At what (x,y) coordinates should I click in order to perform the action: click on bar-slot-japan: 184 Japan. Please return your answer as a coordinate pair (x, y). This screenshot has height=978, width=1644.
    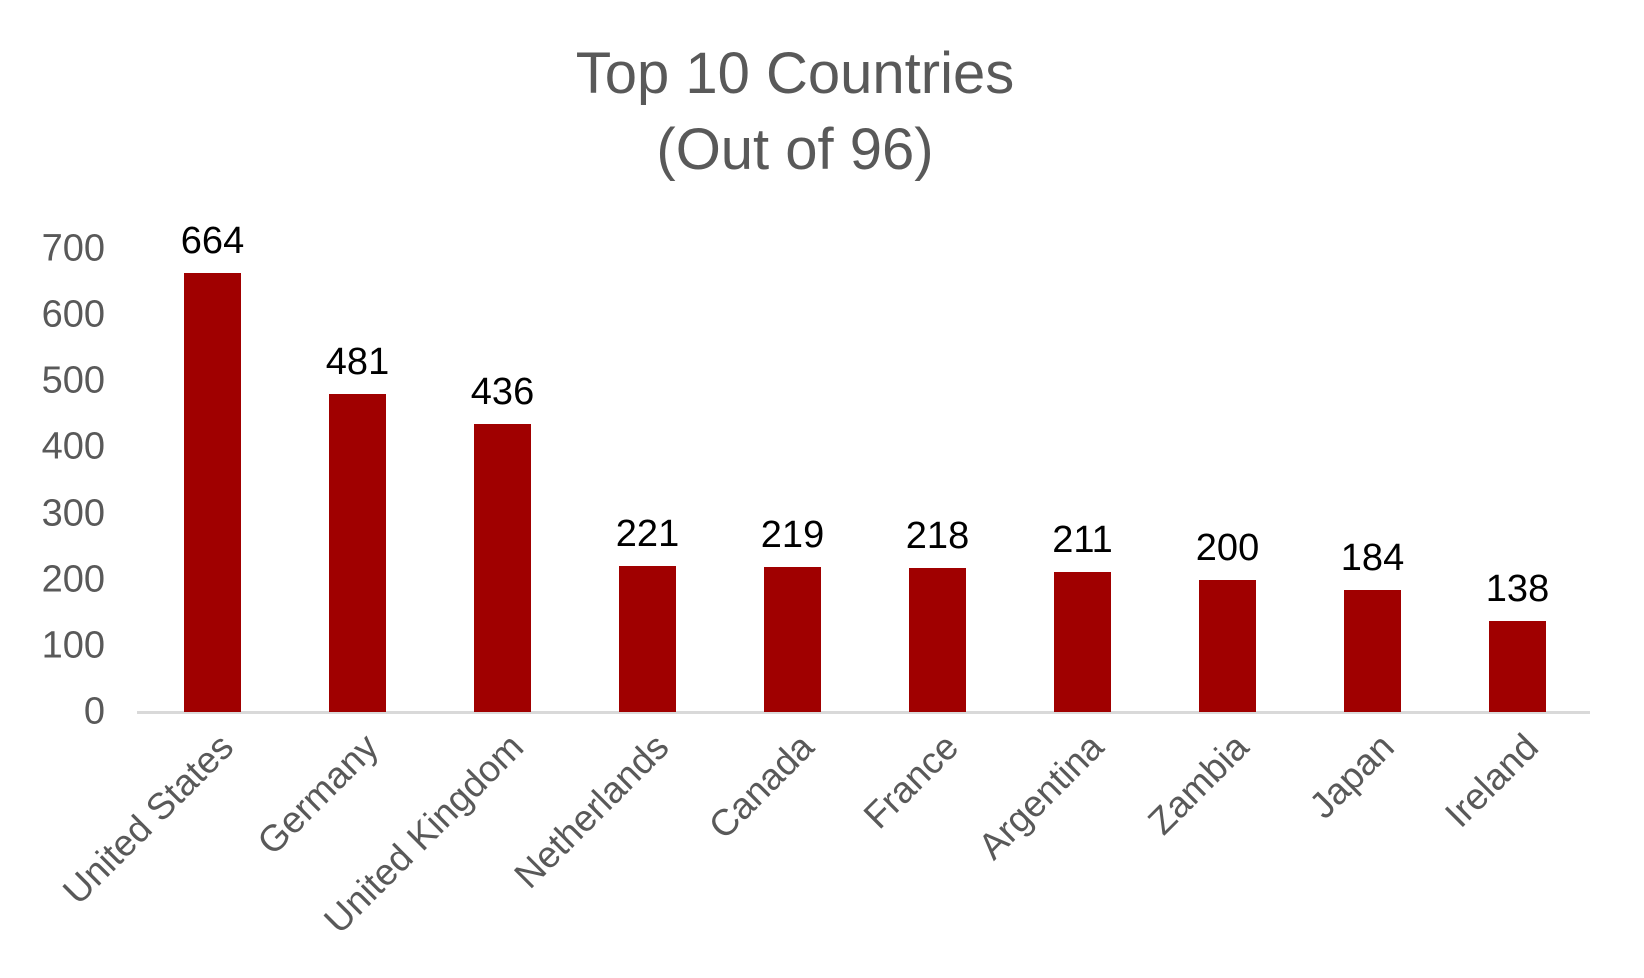
    Looking at the image, I should click on (1372, 537).